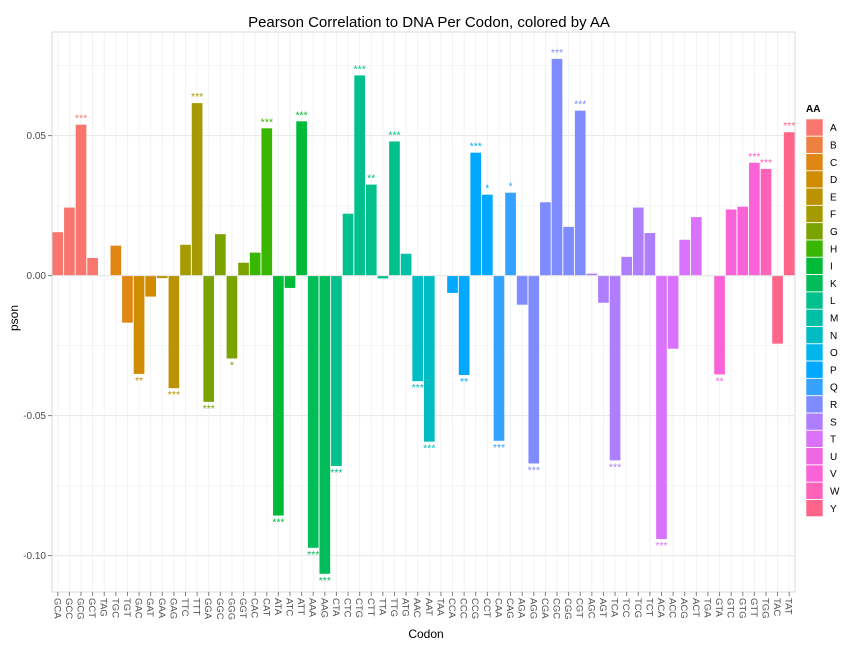  What do you see at coordinates (719, 325) in the screenshot?
I see `bar-gta` at bounding box center [719, 325].